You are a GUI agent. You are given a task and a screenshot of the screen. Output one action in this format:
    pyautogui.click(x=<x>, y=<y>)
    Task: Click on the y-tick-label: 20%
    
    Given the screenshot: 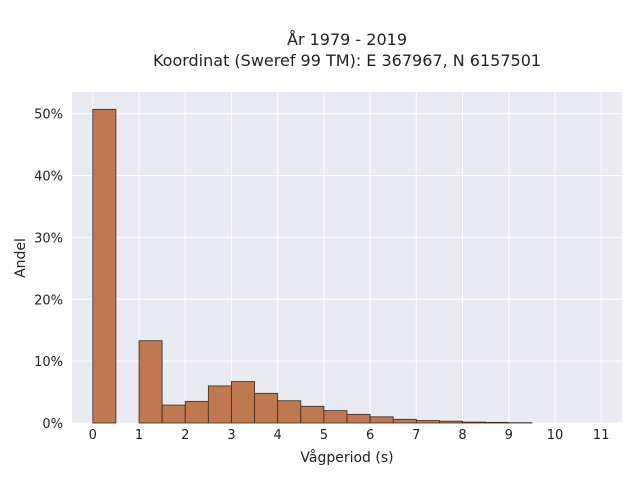 What is the action you would take?
    pyautogui.click(x=48, y=300)
    